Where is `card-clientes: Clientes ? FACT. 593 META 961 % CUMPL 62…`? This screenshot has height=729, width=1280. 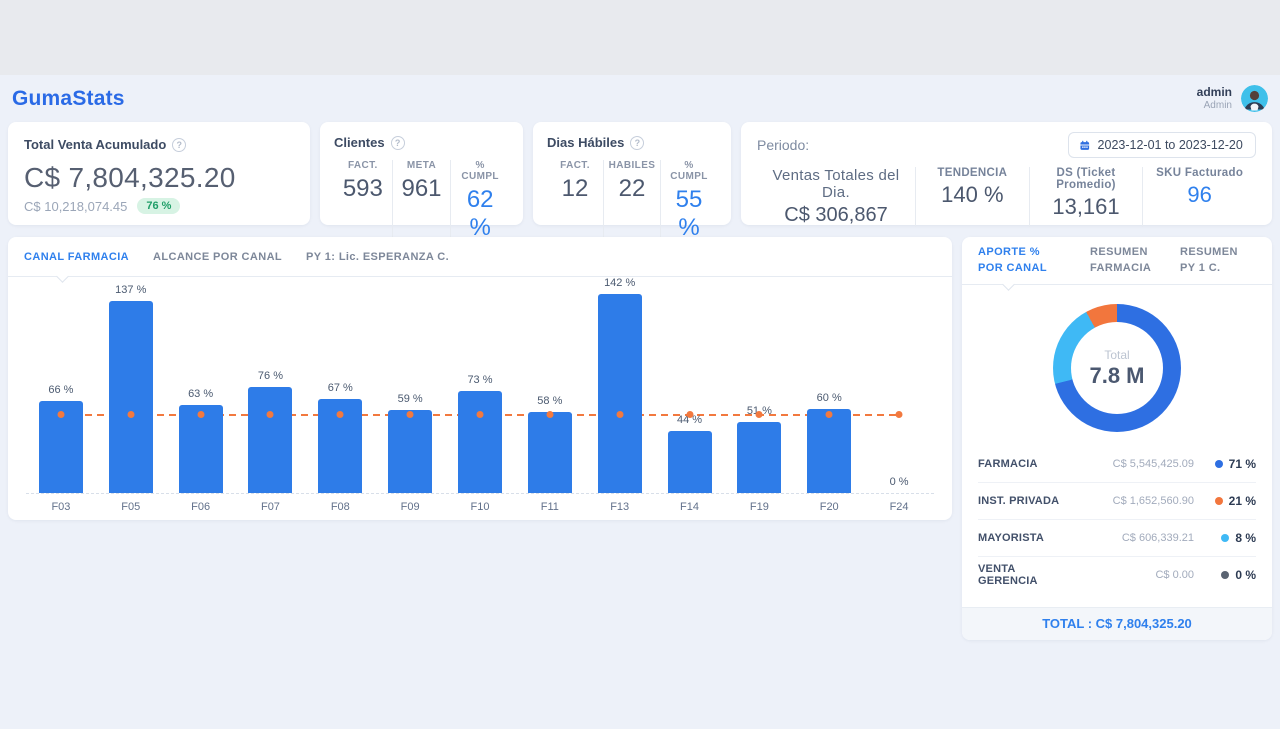 card-clientes: Clientes ? FACT. 593 META 961 % CUMPL 62… is located at coordinates (421, 182).